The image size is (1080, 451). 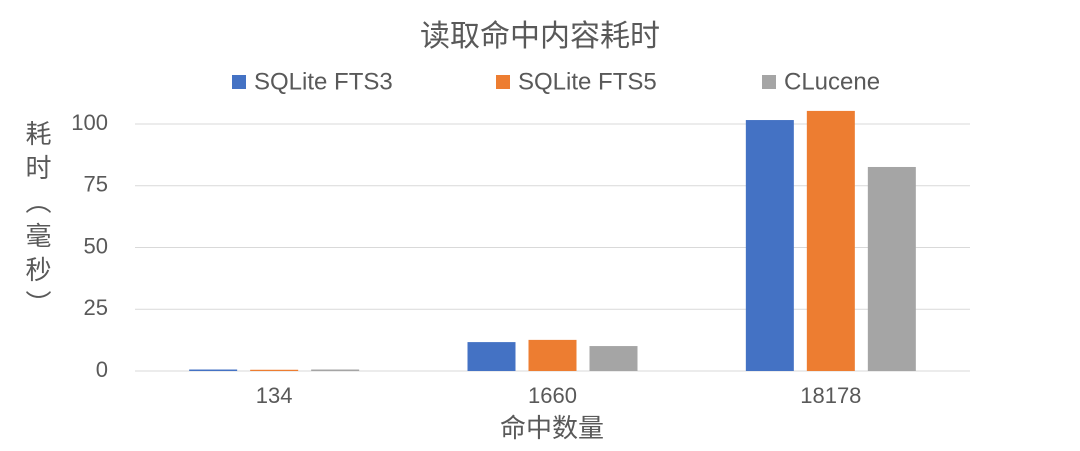 What do you see at coordinates (587, 81) in the screenshot?
I see `legend-label: SQLite FTS5` at bounding box center [587, 81].